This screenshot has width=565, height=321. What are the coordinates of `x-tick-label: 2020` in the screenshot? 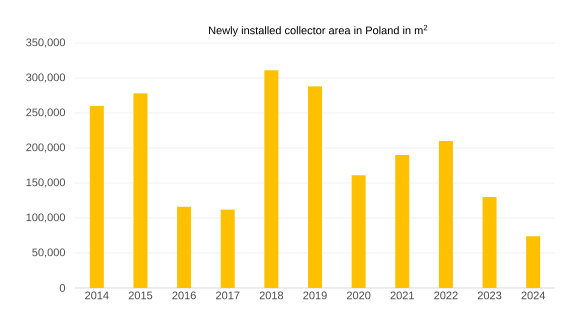 It's located at (358, 296).